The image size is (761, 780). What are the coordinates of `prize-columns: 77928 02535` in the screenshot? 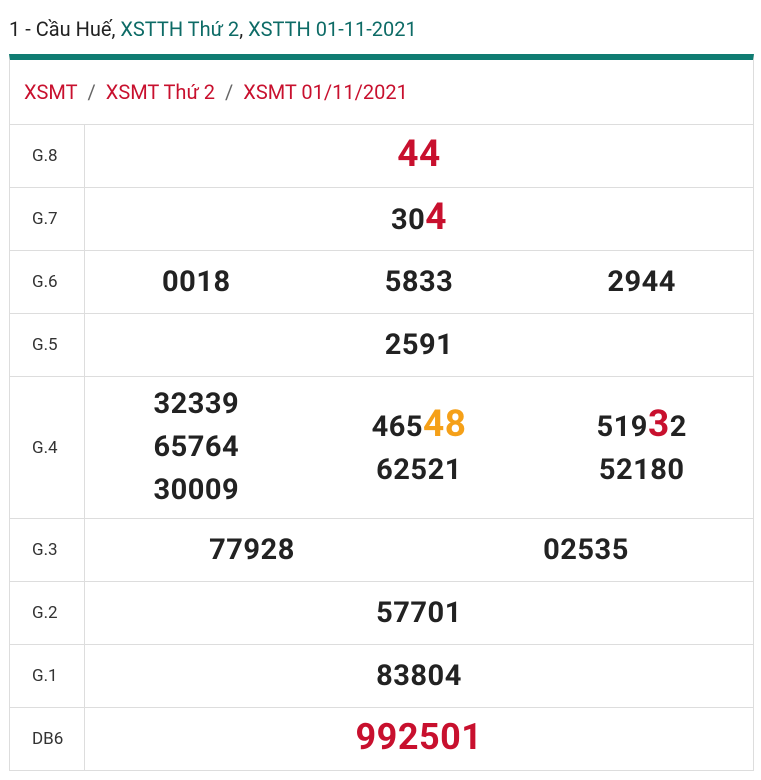 It's located at (419, 550).